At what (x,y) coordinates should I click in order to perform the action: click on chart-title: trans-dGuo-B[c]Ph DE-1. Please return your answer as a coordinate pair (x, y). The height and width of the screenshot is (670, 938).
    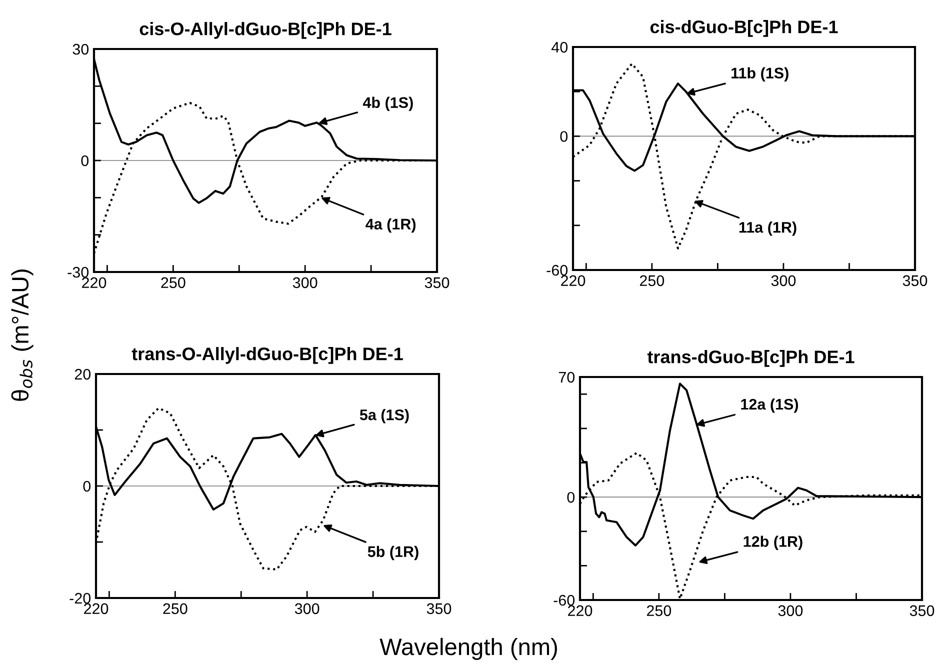
    Looking at the image, I should click on (750, 358).